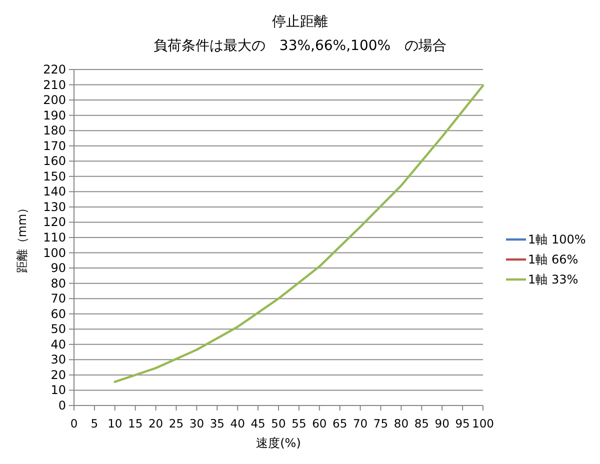  I want to click on y-tick-label: 30, so click(58, 359).